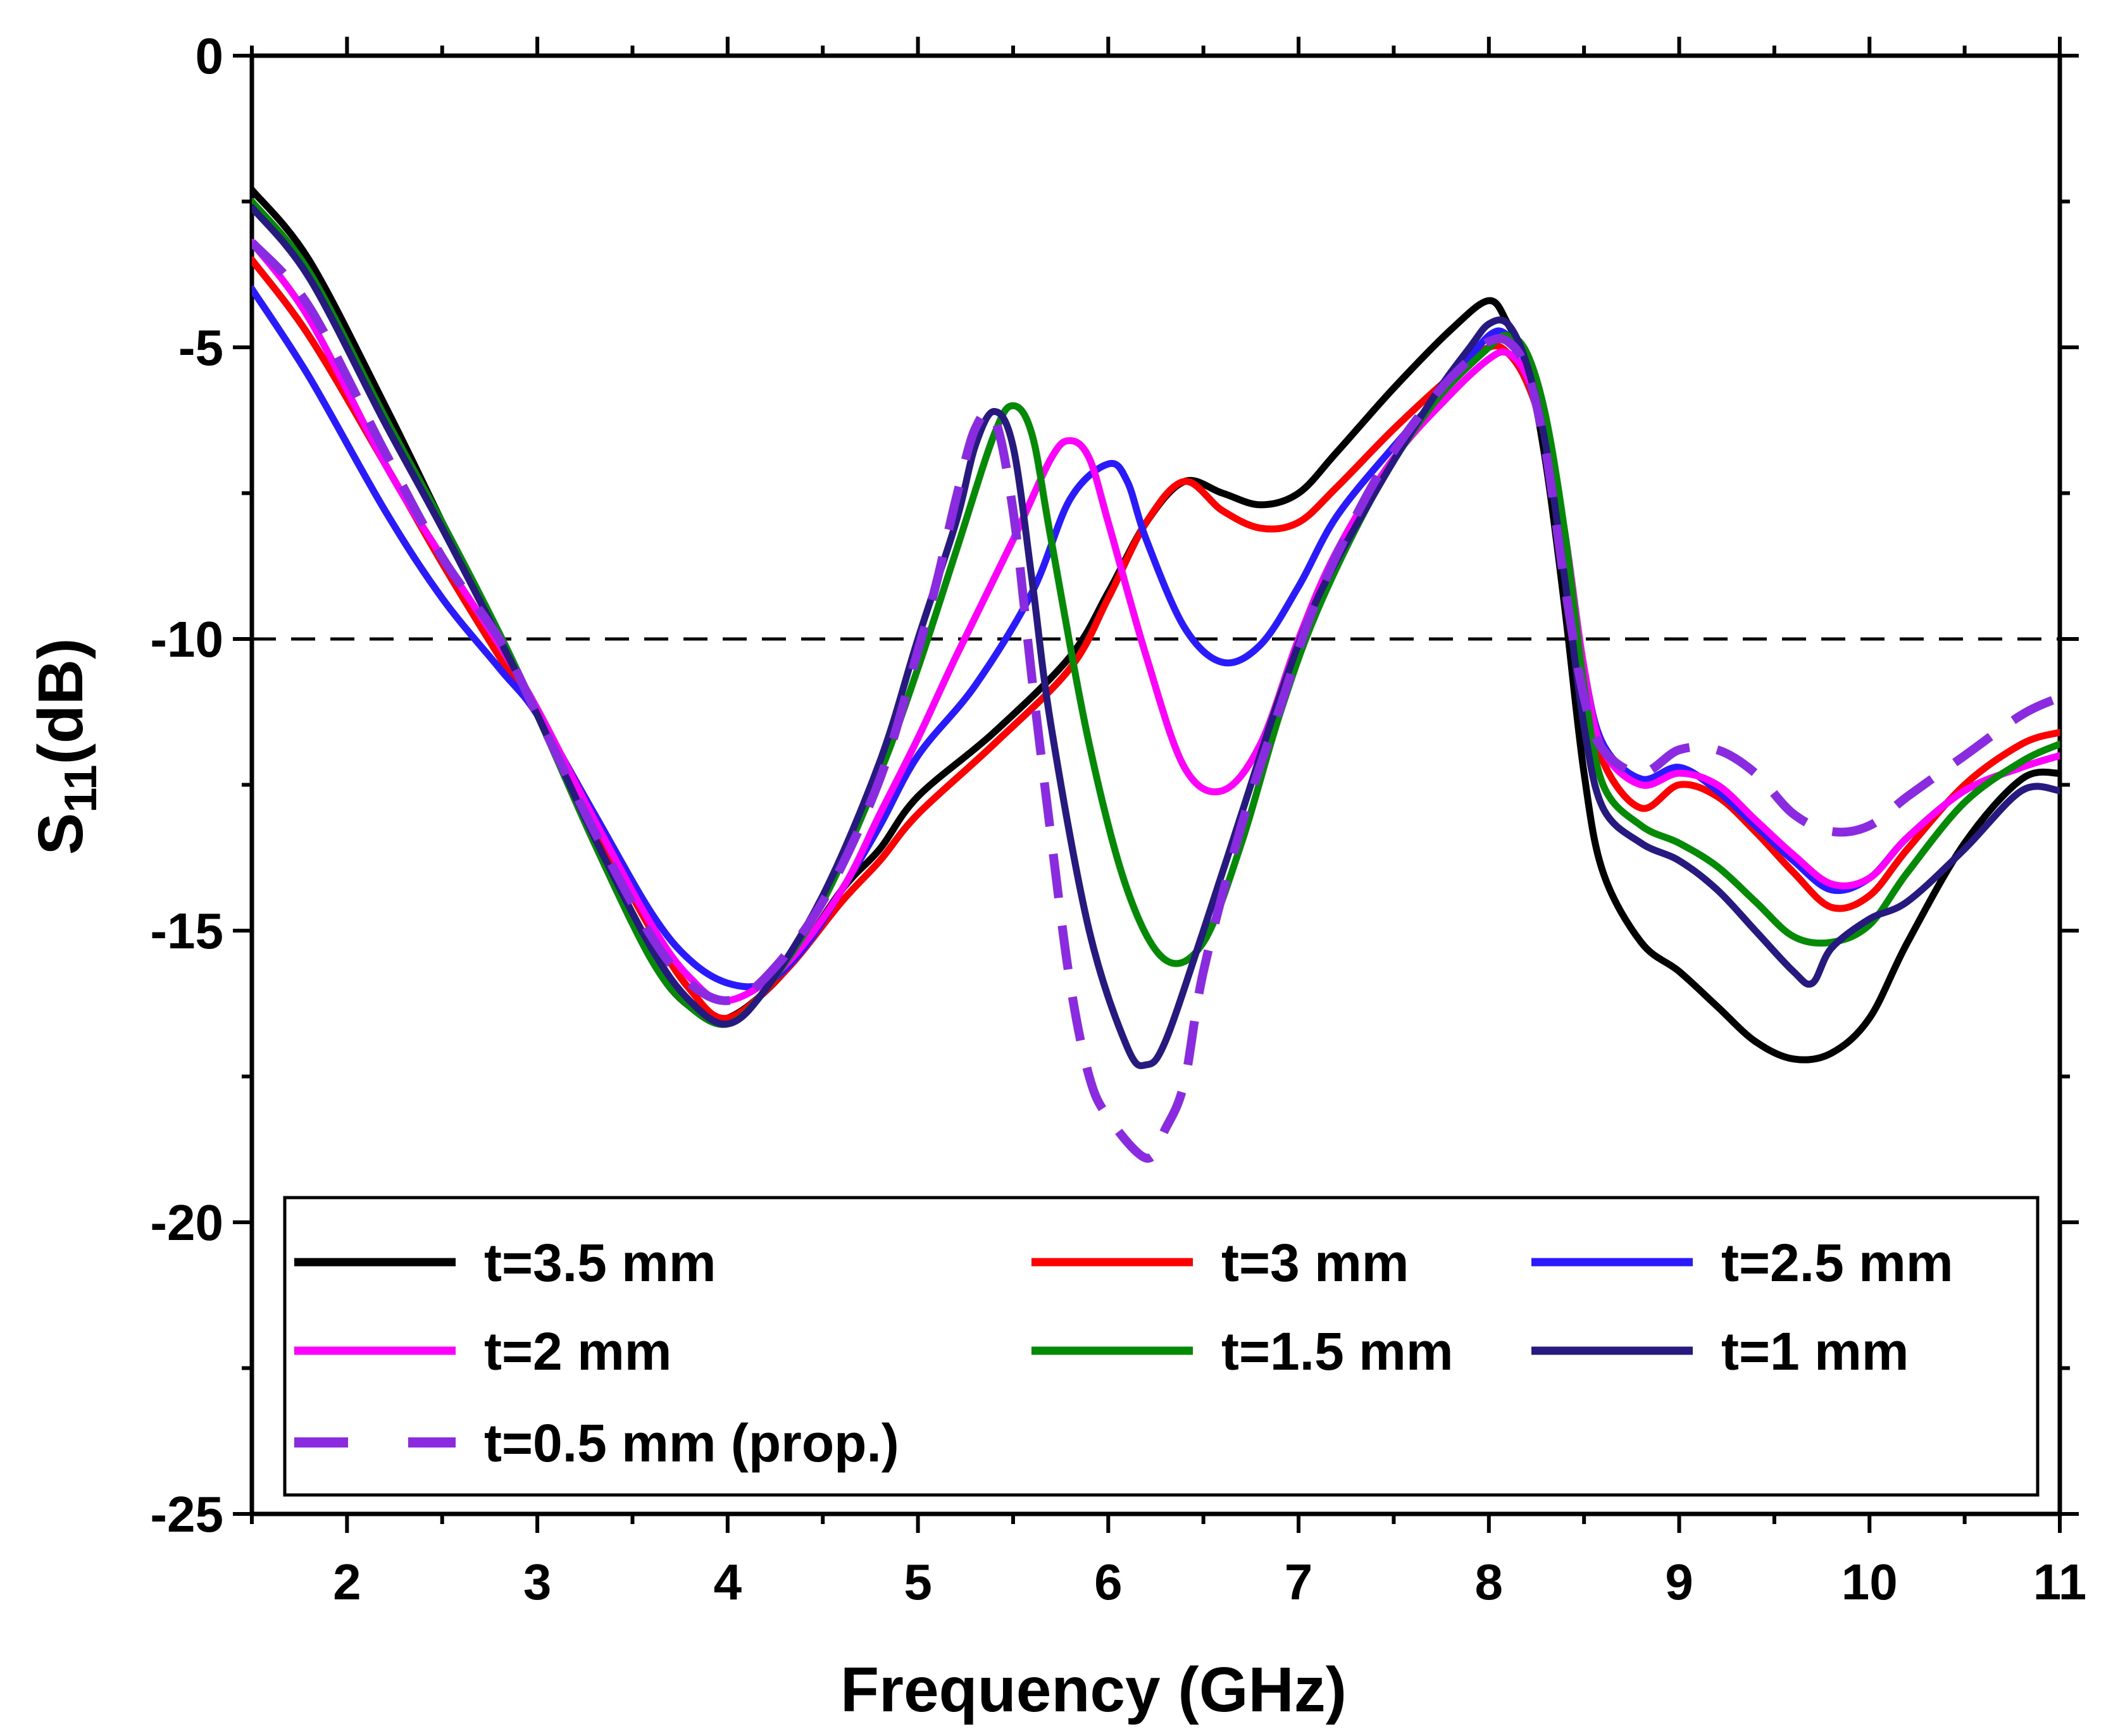  Describe the element at coordinates (347, 1582) in the screenshot. I see `x-tick-label: 2` at that location.